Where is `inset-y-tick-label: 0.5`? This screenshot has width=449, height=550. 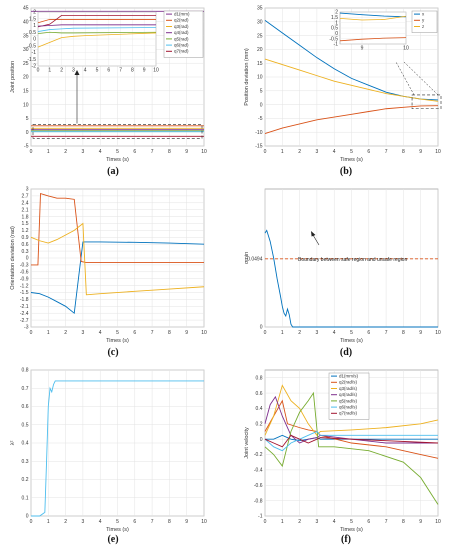 inset-y-tick-label: 0.5 is located at coordinates (32, 33).